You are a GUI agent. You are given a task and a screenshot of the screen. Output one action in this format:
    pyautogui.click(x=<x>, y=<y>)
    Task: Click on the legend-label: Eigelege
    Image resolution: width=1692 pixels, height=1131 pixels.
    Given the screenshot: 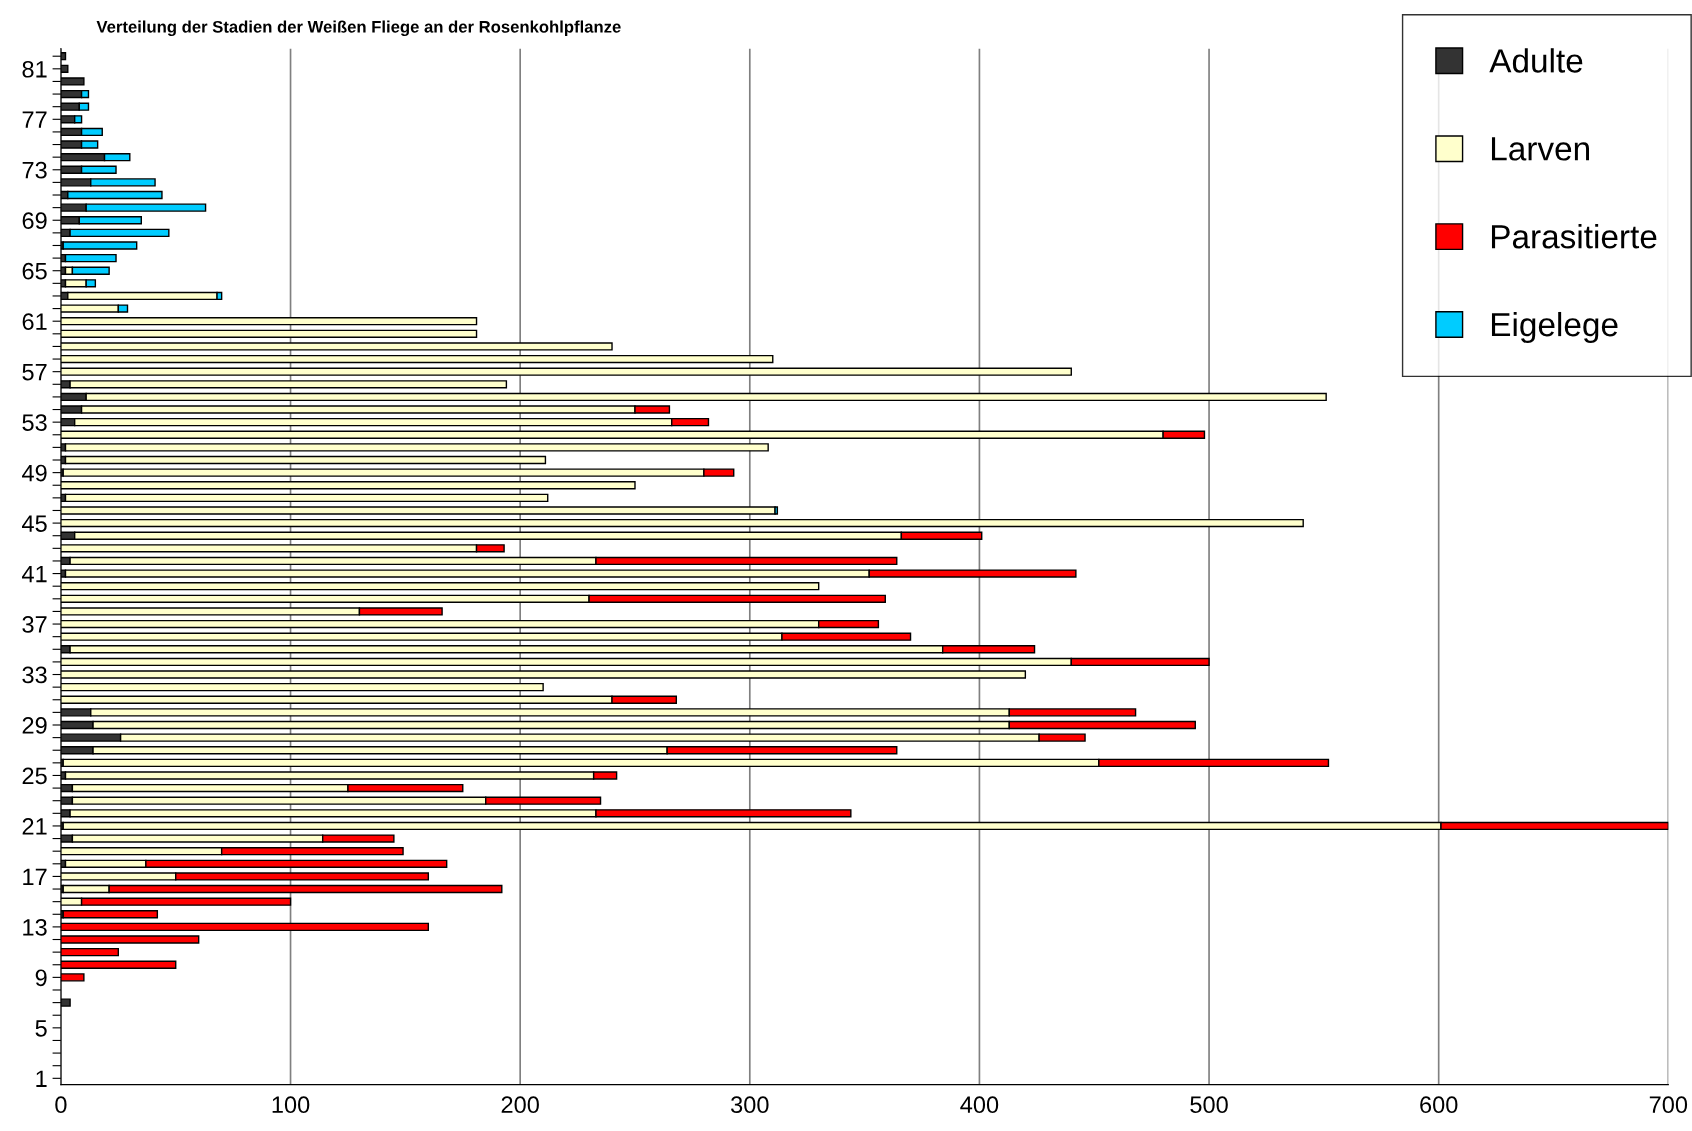 What is the action you would take?
    pyautogui.click(x=1554, y=327)
    